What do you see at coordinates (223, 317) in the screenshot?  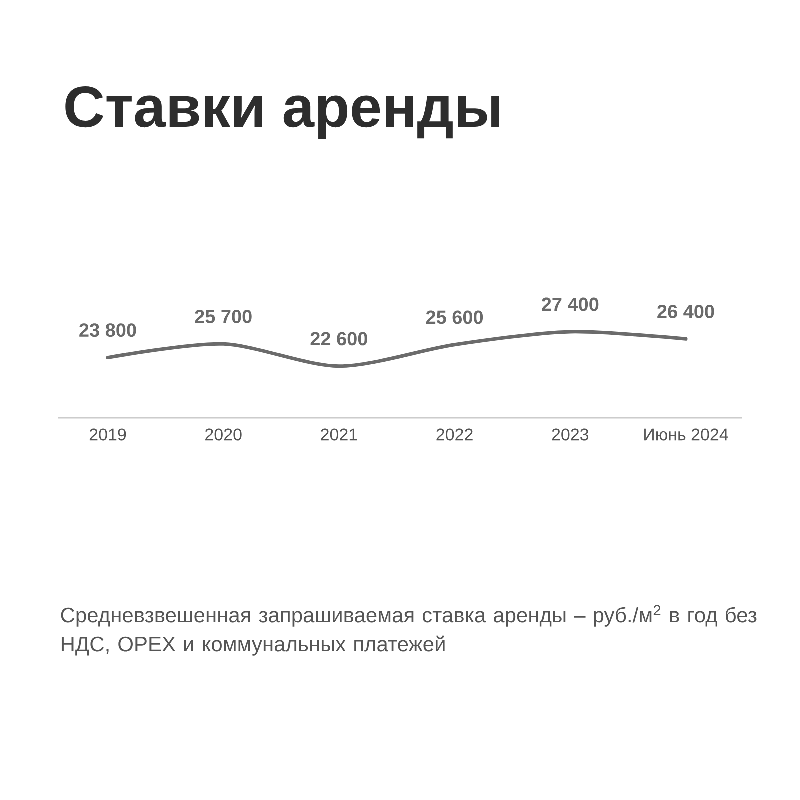 I see `data-label: 25 700` at bounding box center [223, 317].